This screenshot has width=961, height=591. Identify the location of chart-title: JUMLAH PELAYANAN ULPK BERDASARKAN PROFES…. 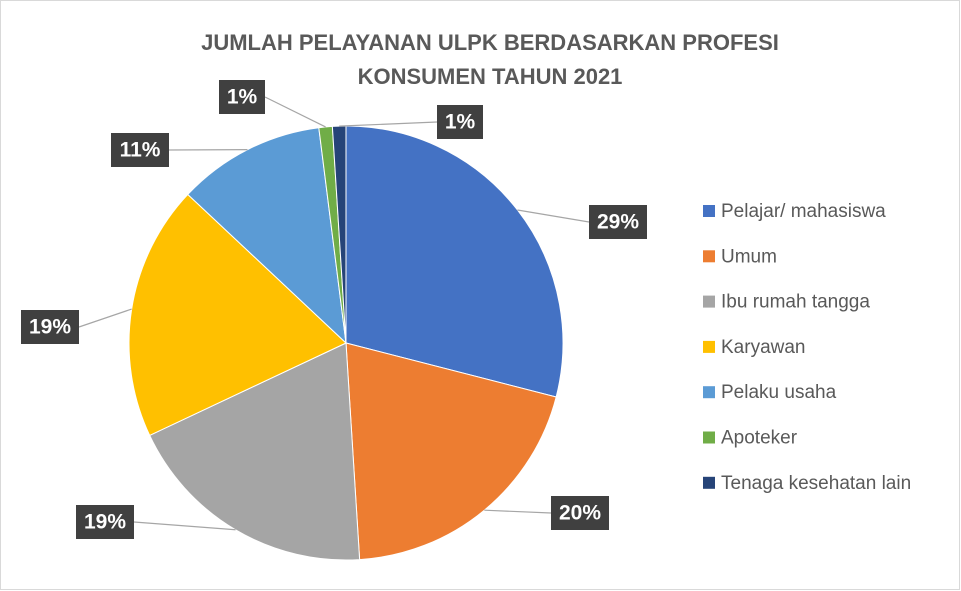
(490, 59).